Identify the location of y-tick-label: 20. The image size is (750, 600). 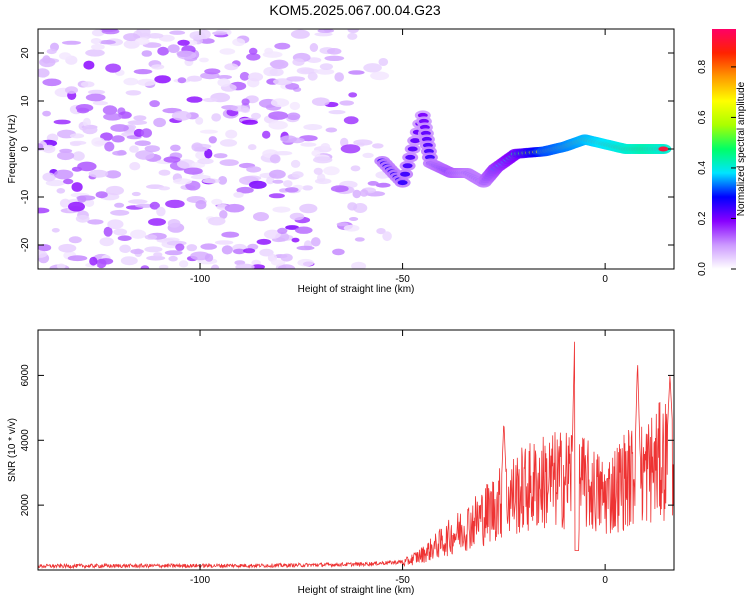
(25, 53).